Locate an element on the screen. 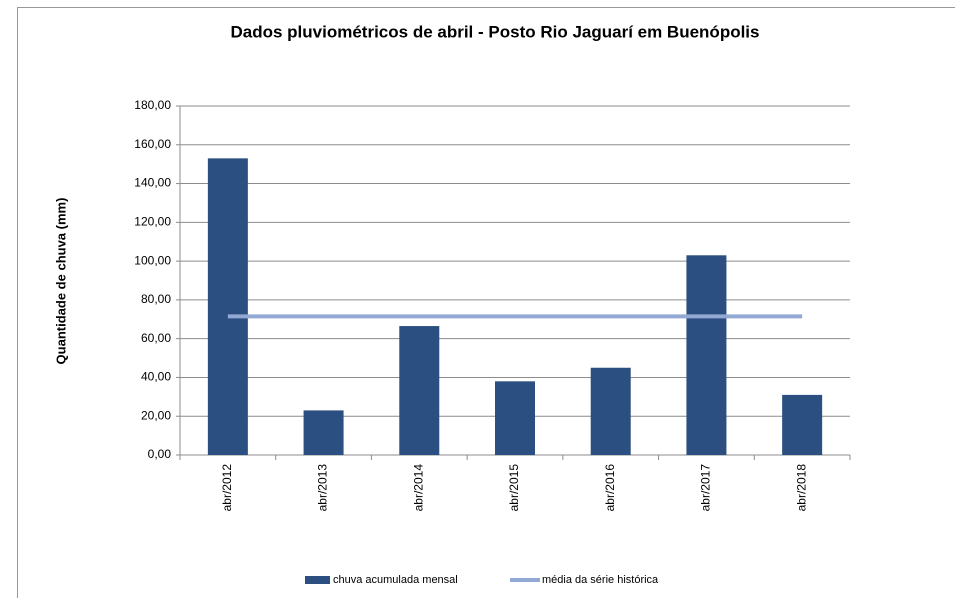 The height and width of the screenshot is (598, 955). y-axis-title: Quantidade de chuva (mm) is located at coordinates (60, 281).